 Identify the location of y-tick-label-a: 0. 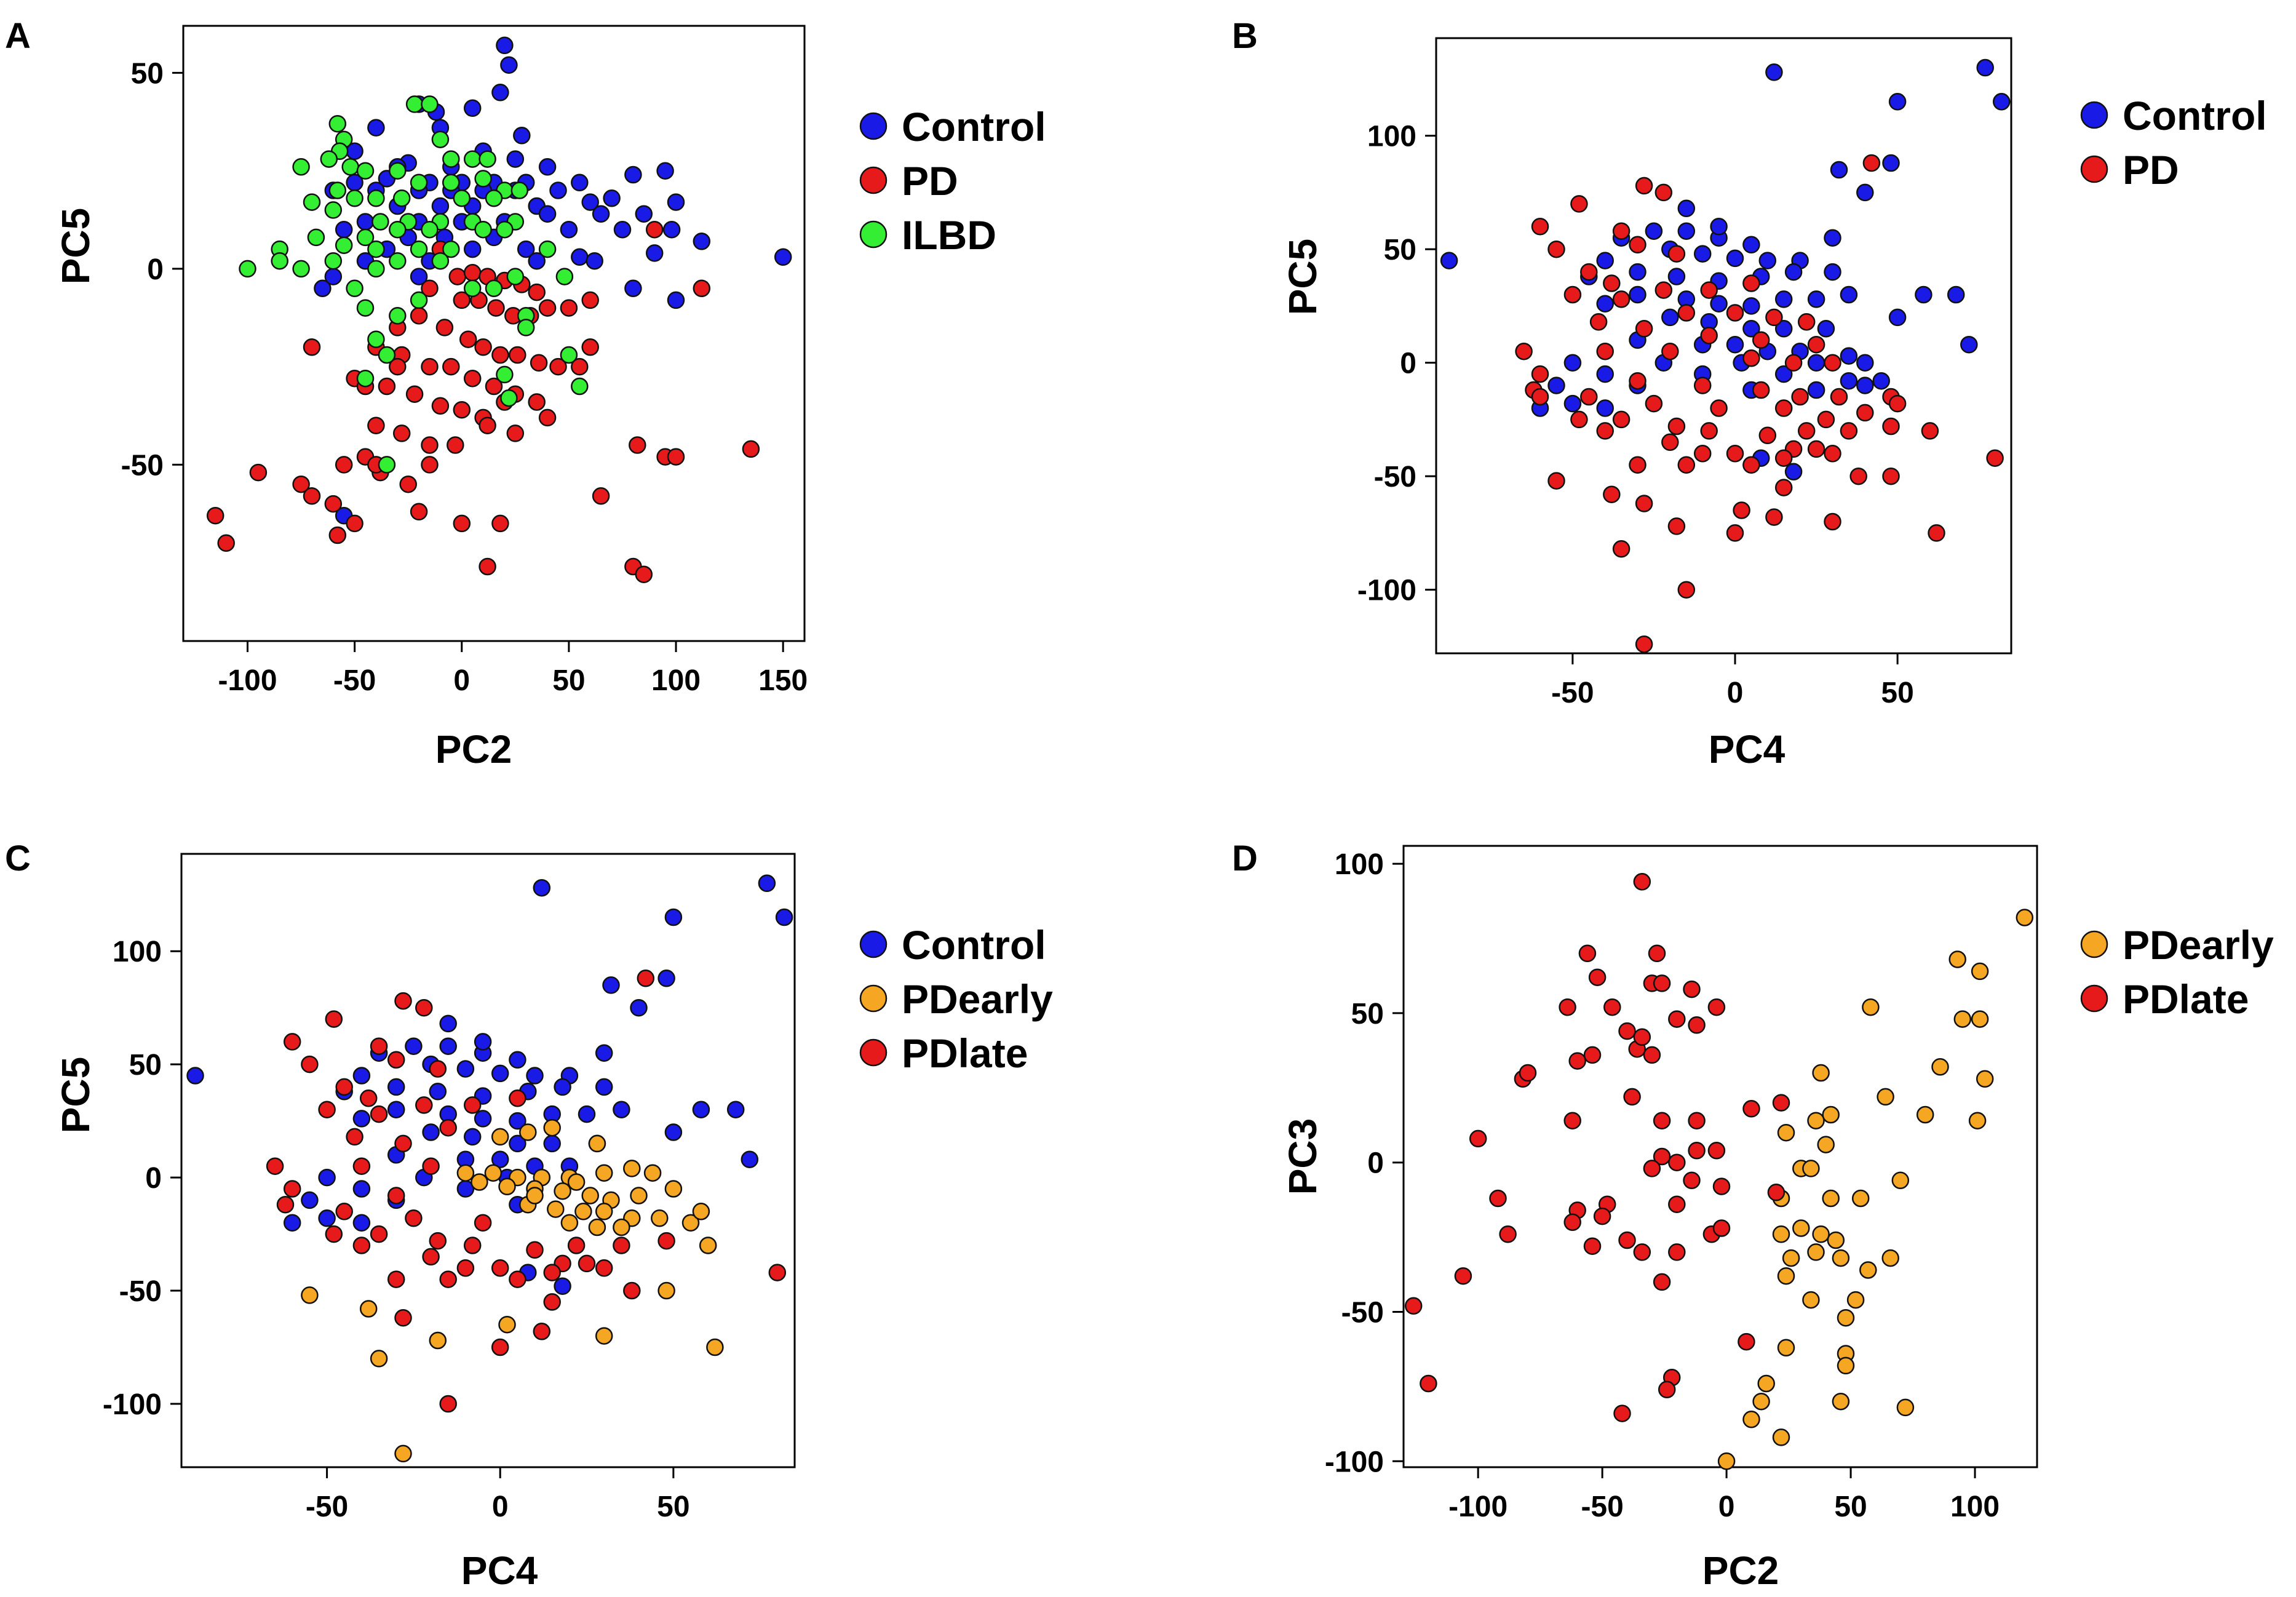
(155, 269).